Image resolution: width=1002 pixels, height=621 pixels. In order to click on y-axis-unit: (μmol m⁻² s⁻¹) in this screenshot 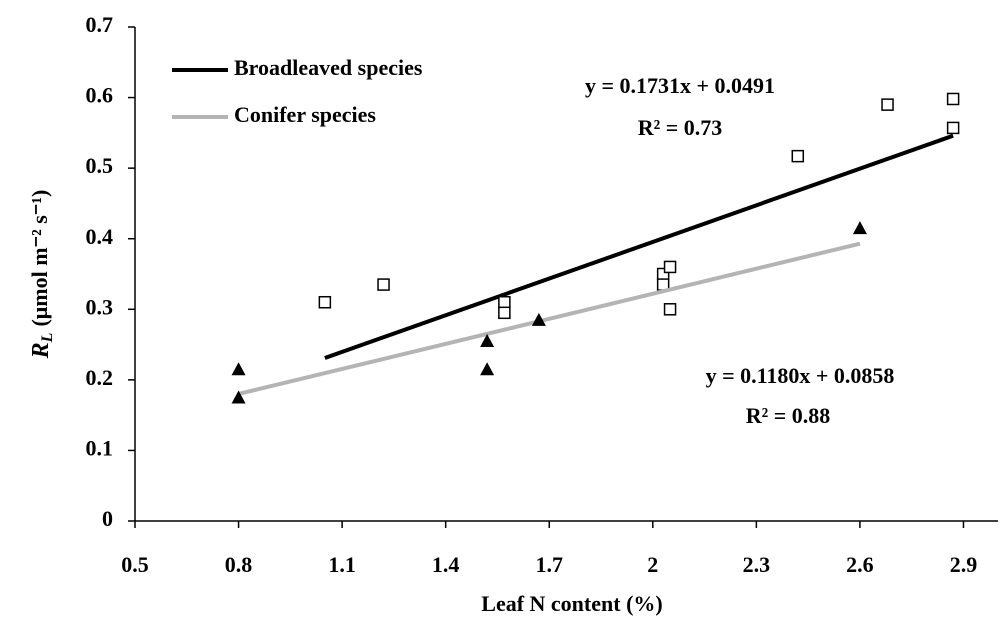, I will do `click(39, 258)`.